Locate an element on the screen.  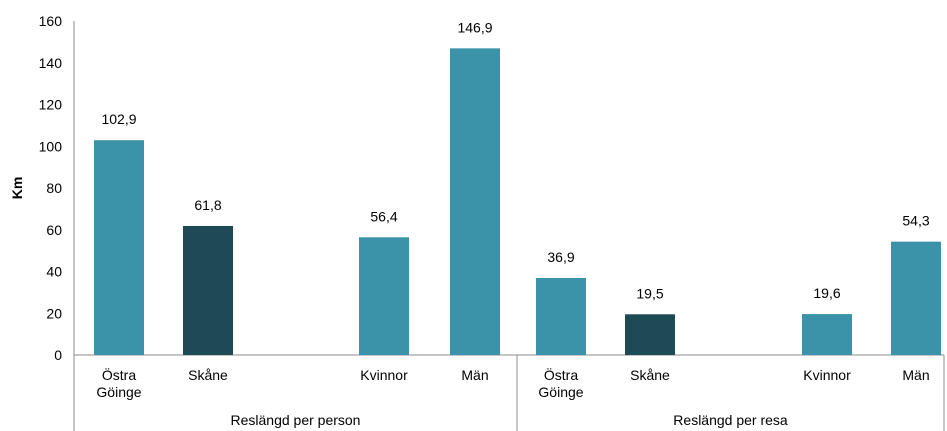
y-tick-label: 160 is located at coordinates (51, 21).